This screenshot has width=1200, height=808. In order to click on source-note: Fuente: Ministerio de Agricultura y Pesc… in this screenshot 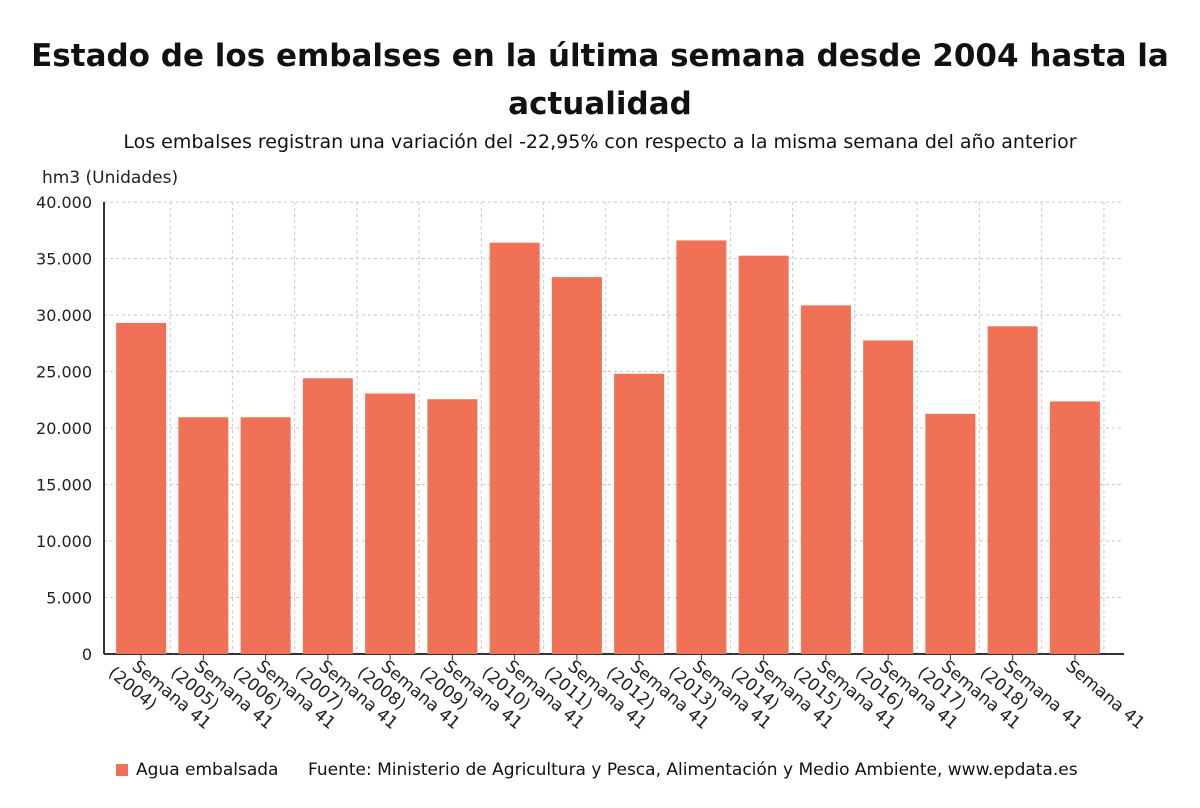, I will do `click(693, 770)`.